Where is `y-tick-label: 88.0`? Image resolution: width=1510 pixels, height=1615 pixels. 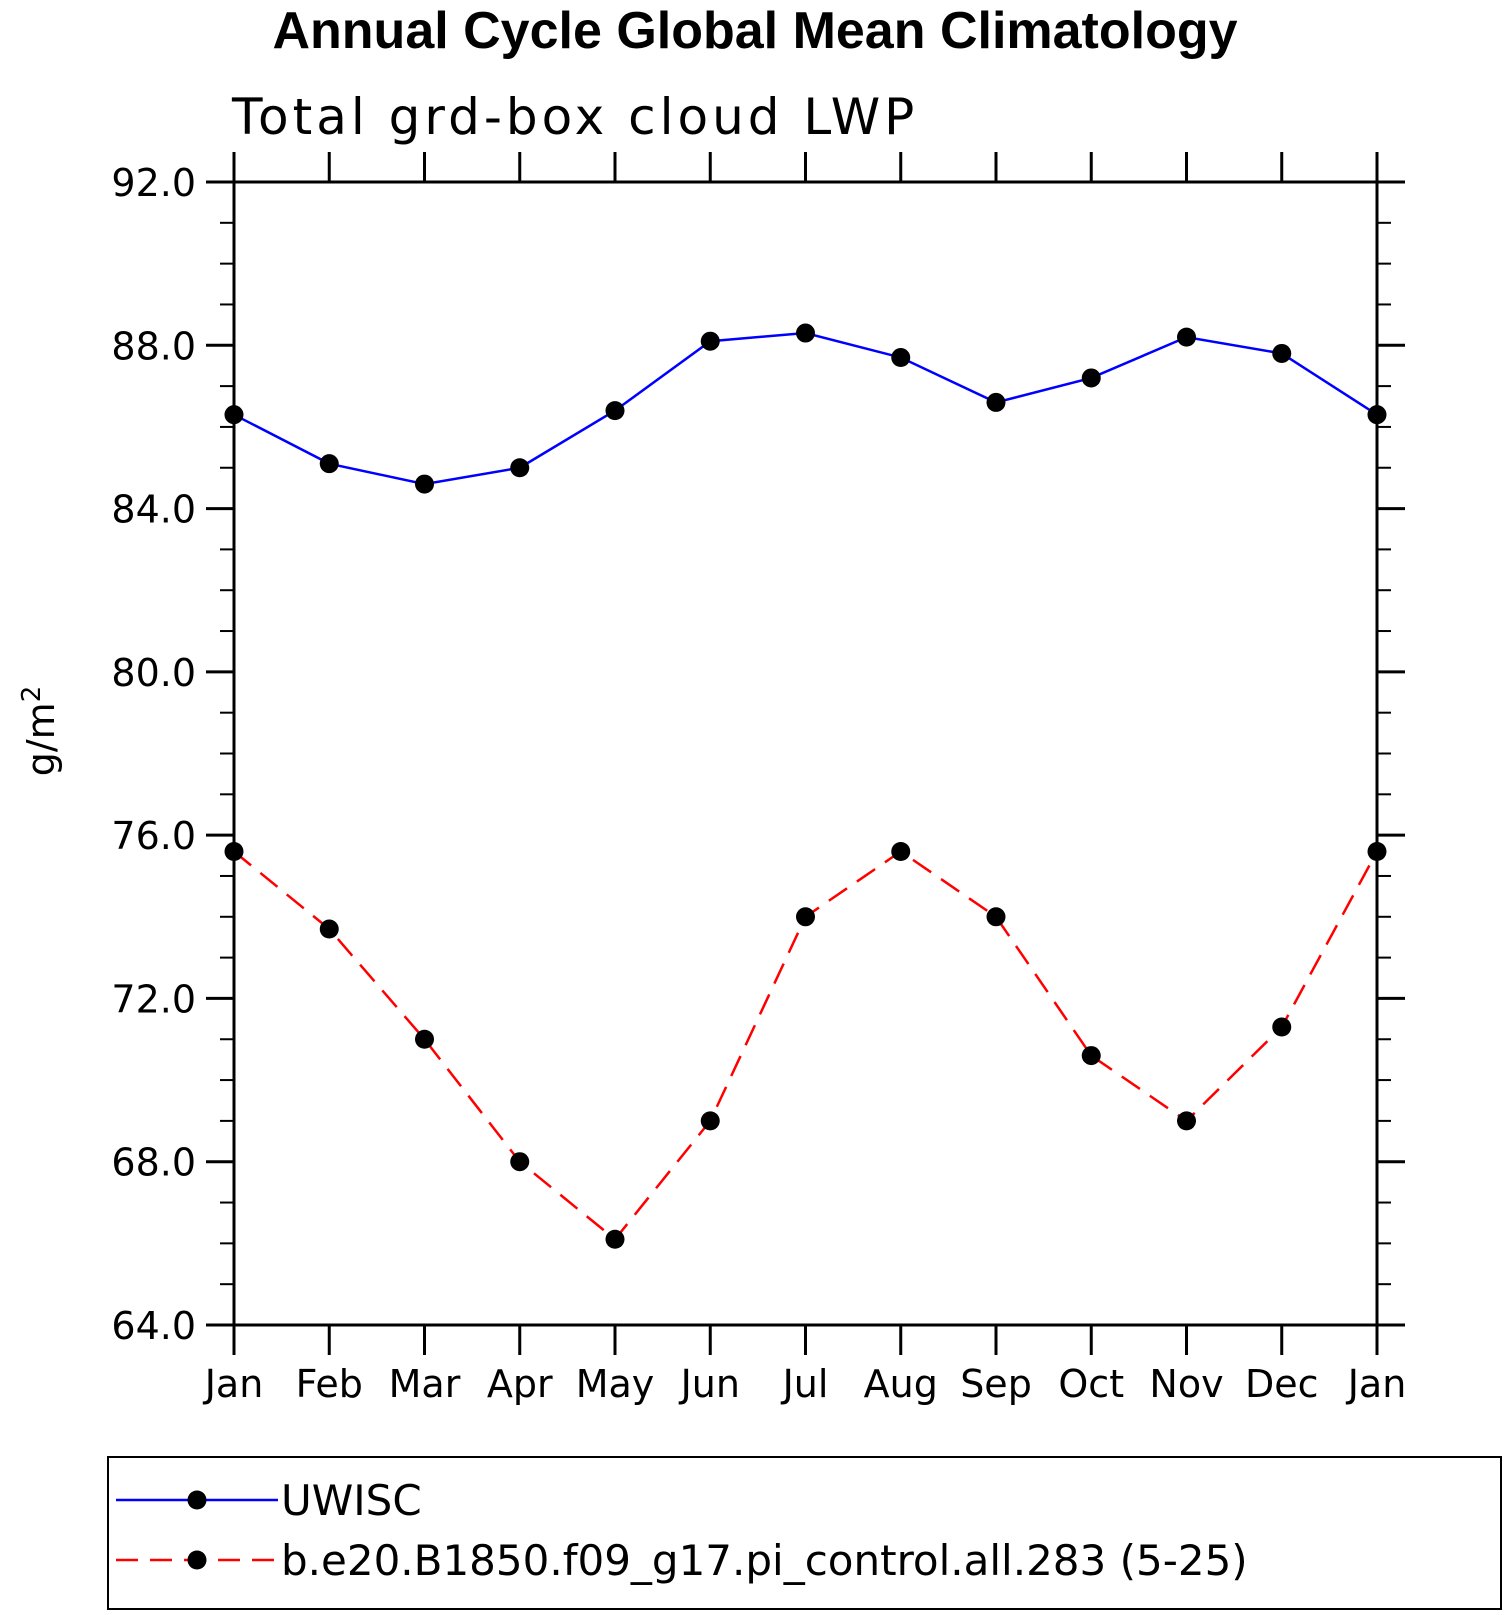 y-tick-label: 88.0 is located at coordinates (153, 346).